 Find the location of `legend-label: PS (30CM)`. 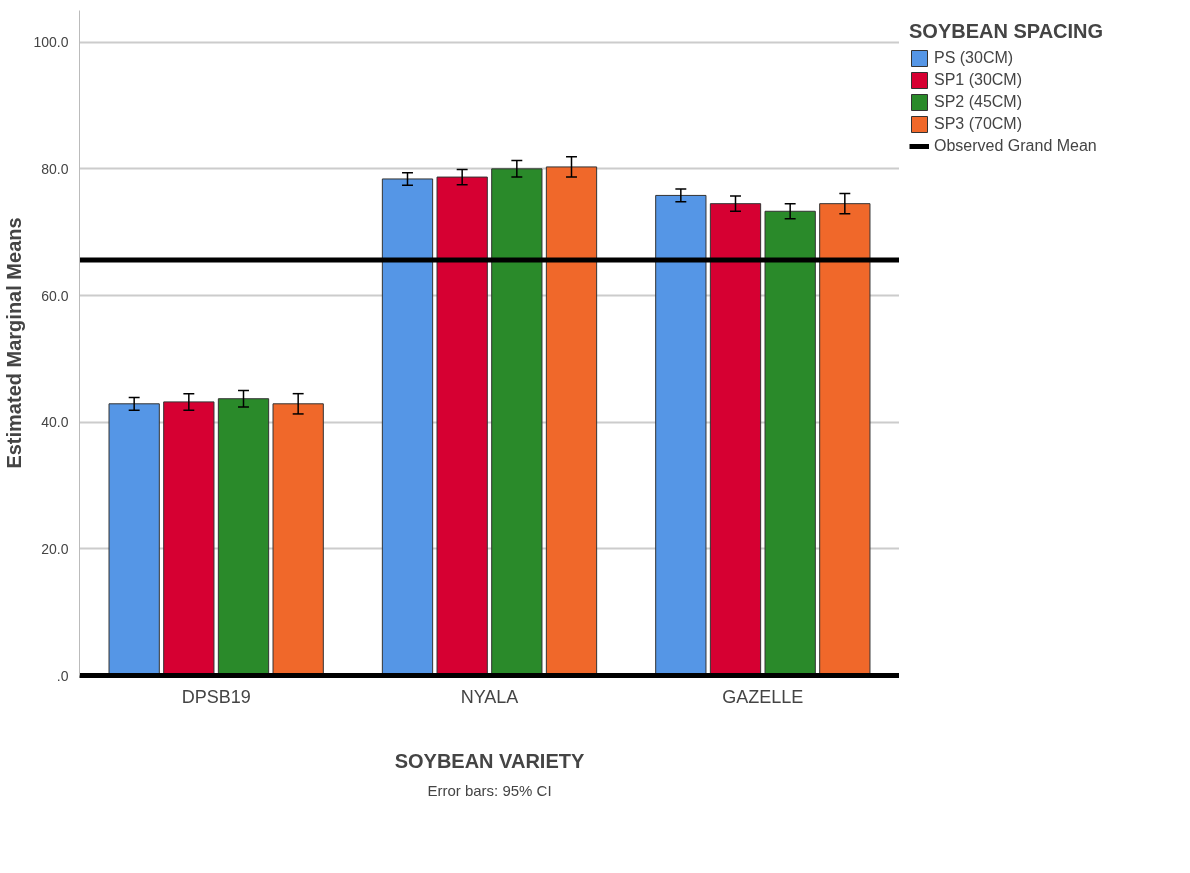

legend-label: PS (30CM) is located at coordinates (974, 58).